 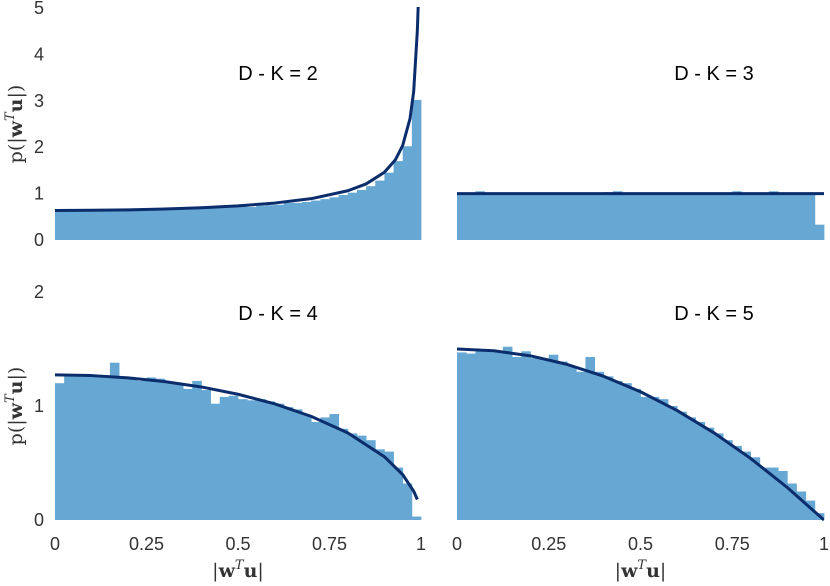 What do you see at coordinates (39, 54) in the screenshot?
I see `y-tick-label: 4` at bounding box center [39, 54].